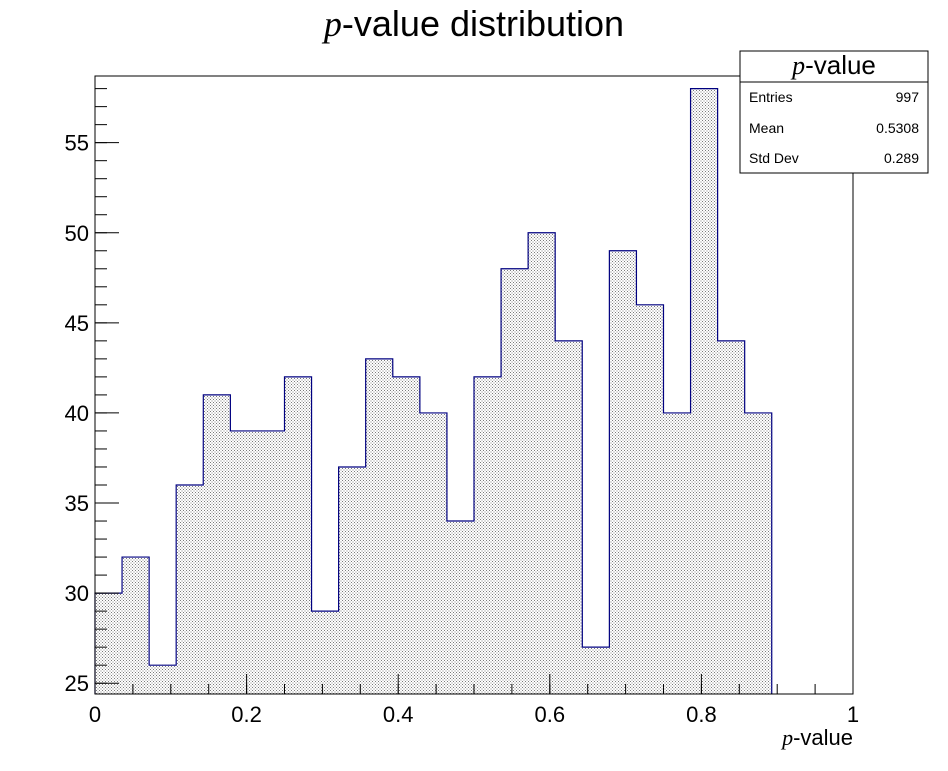 This screenshot has height=771, width=948. Describe the element at coordinates (331, 24) in the screenshot. I see `chart-title-italic: p` at that location.